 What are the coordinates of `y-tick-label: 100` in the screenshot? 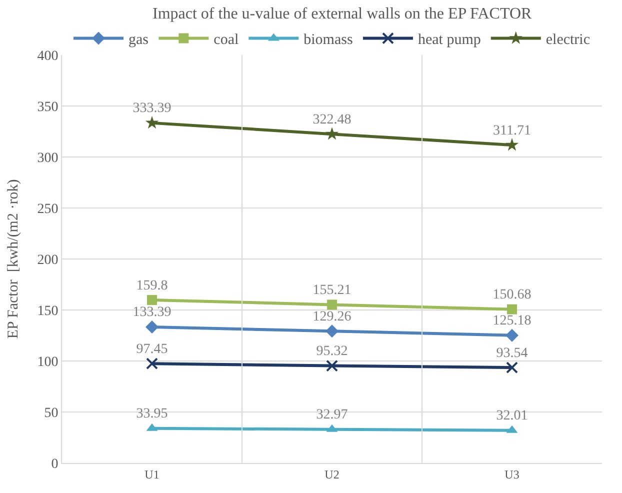 It's located at (47, 362).